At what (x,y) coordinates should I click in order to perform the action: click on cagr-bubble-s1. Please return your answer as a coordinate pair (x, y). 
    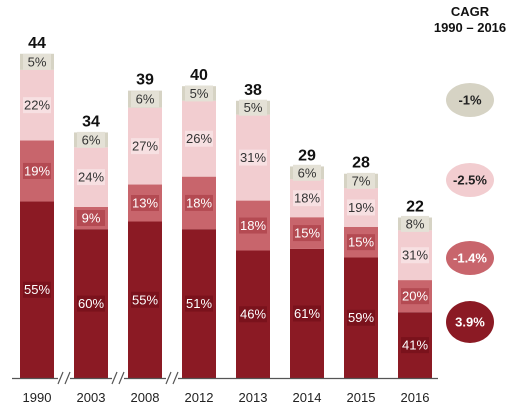
    Looking at the image, I should click on (470, 258).